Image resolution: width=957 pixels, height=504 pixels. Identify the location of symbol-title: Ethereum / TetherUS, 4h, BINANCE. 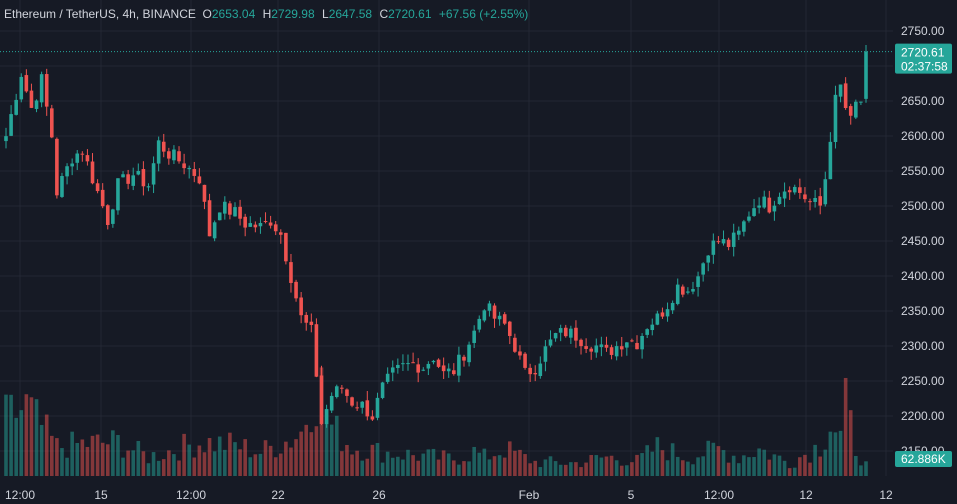
(100, 14).